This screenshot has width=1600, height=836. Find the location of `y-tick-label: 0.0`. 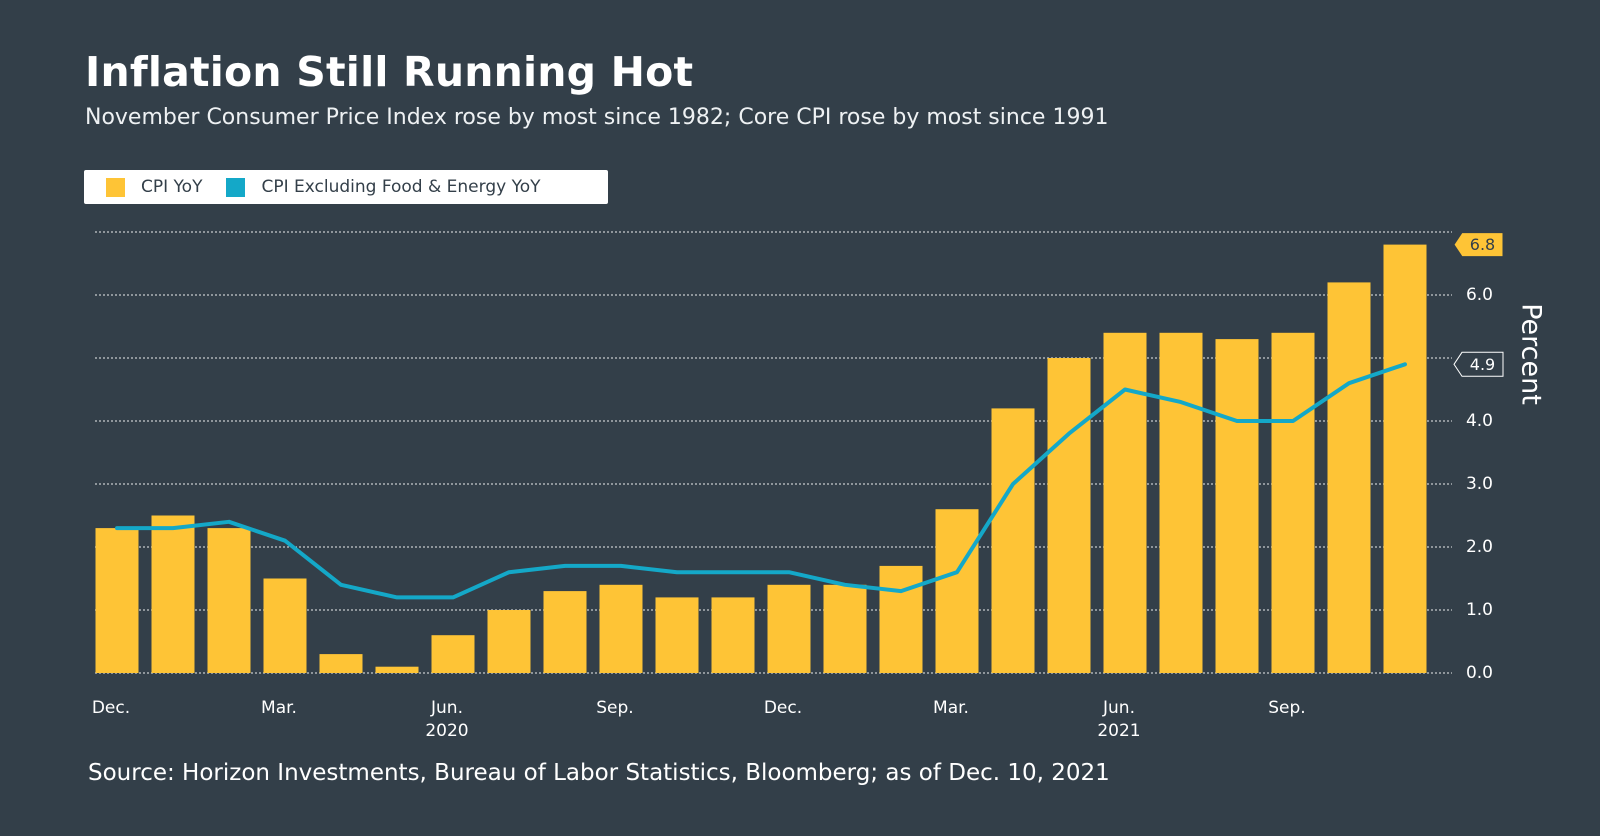

y-tick-label: 0.0 is located at coordinates (1479, 673).